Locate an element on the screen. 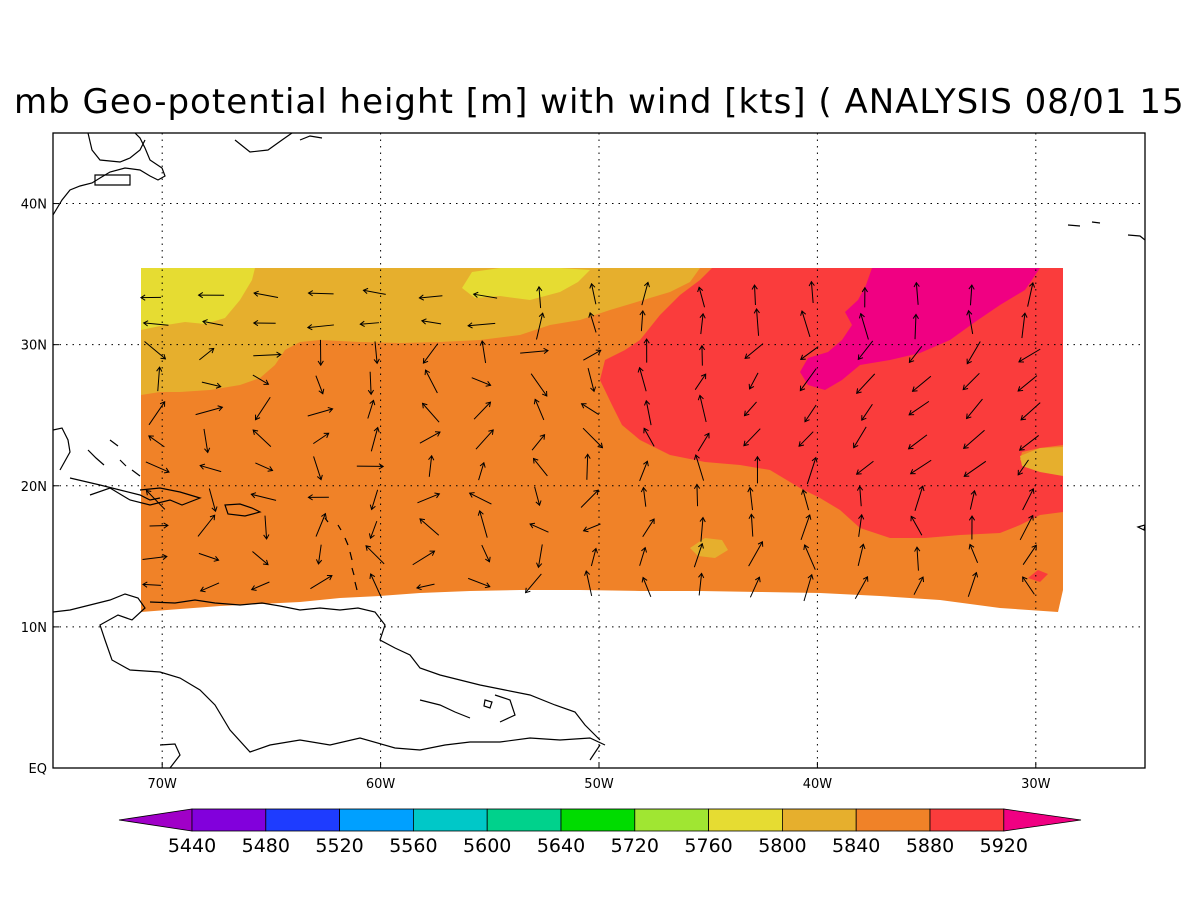  colorbar-label: 5560 is located at coordinates (413, 846).